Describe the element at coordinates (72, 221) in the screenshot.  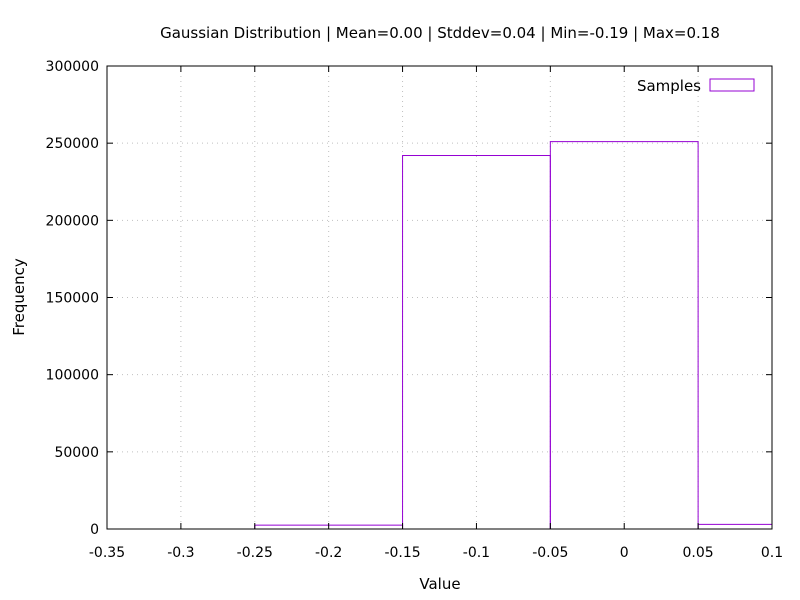
I see `y-tick-label: 200000` at that location.